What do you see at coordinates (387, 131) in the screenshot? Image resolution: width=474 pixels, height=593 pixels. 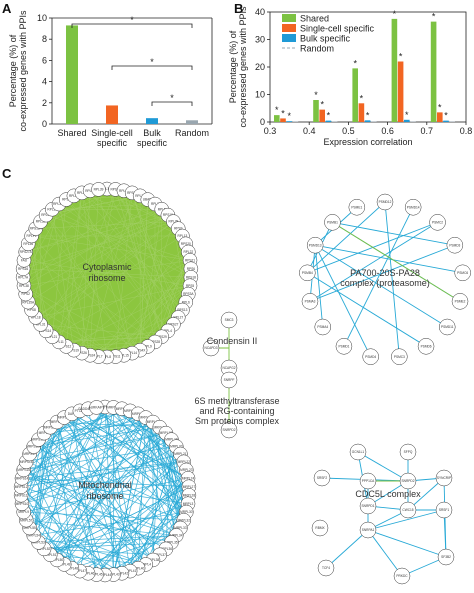 I see `x-tick-label: 0.6` at bounding box center [387, 131].